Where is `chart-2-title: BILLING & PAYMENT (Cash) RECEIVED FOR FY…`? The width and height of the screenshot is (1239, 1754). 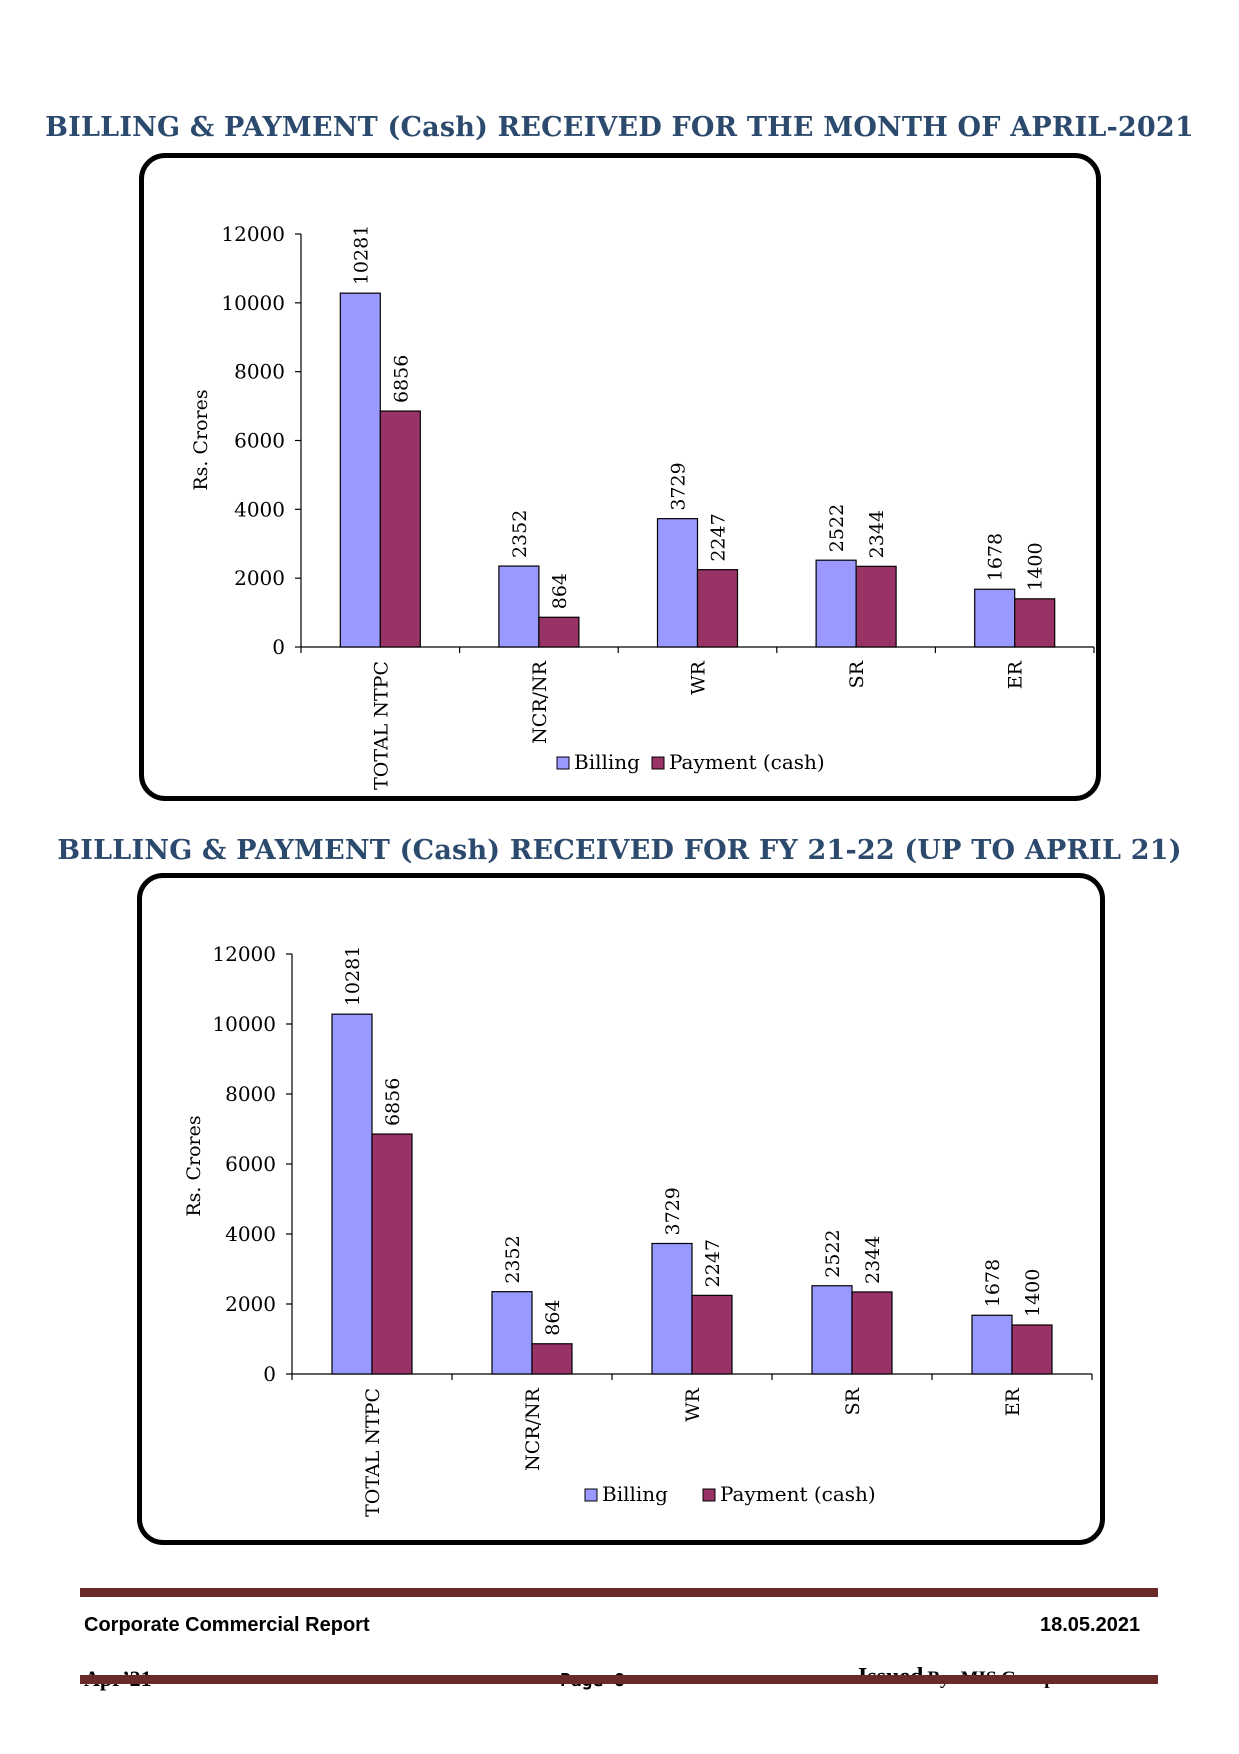
chart-2-title: BILLING & PAYMENT (Cash) RECEIVED FOR FY… is located at coordinates (619, 850).